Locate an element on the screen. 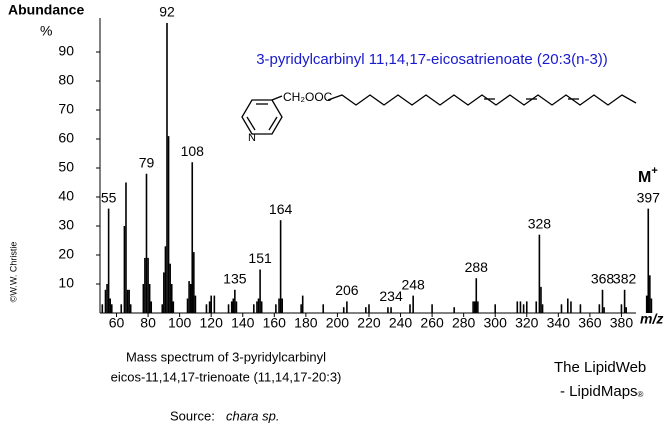 The image size is (668, 430). y-tick-label: 80 is located at coordinates (66, 80).